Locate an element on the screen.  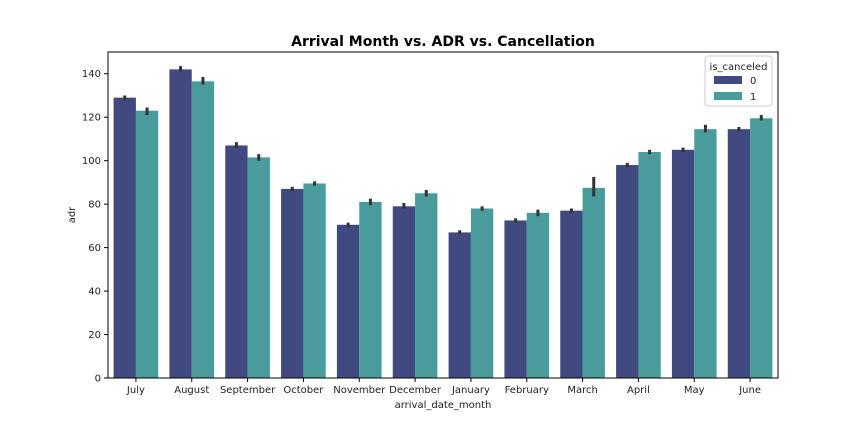
legend-title: is_canceled is located at coordinates (739, 67).